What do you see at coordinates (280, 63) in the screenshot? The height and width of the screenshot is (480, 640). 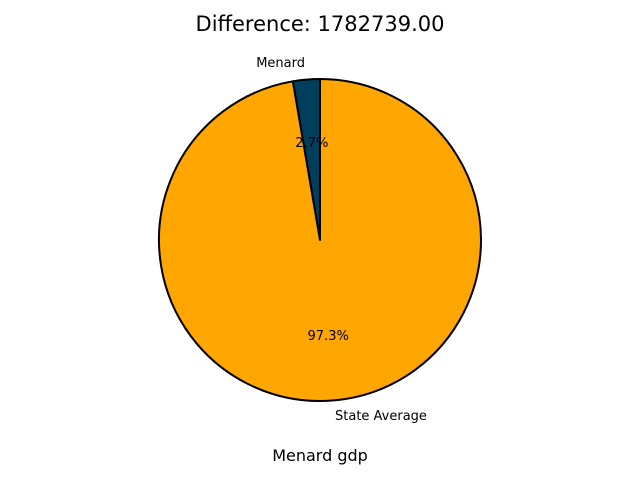 I see `slice-label: Menard` at bounding box center [280, 63].